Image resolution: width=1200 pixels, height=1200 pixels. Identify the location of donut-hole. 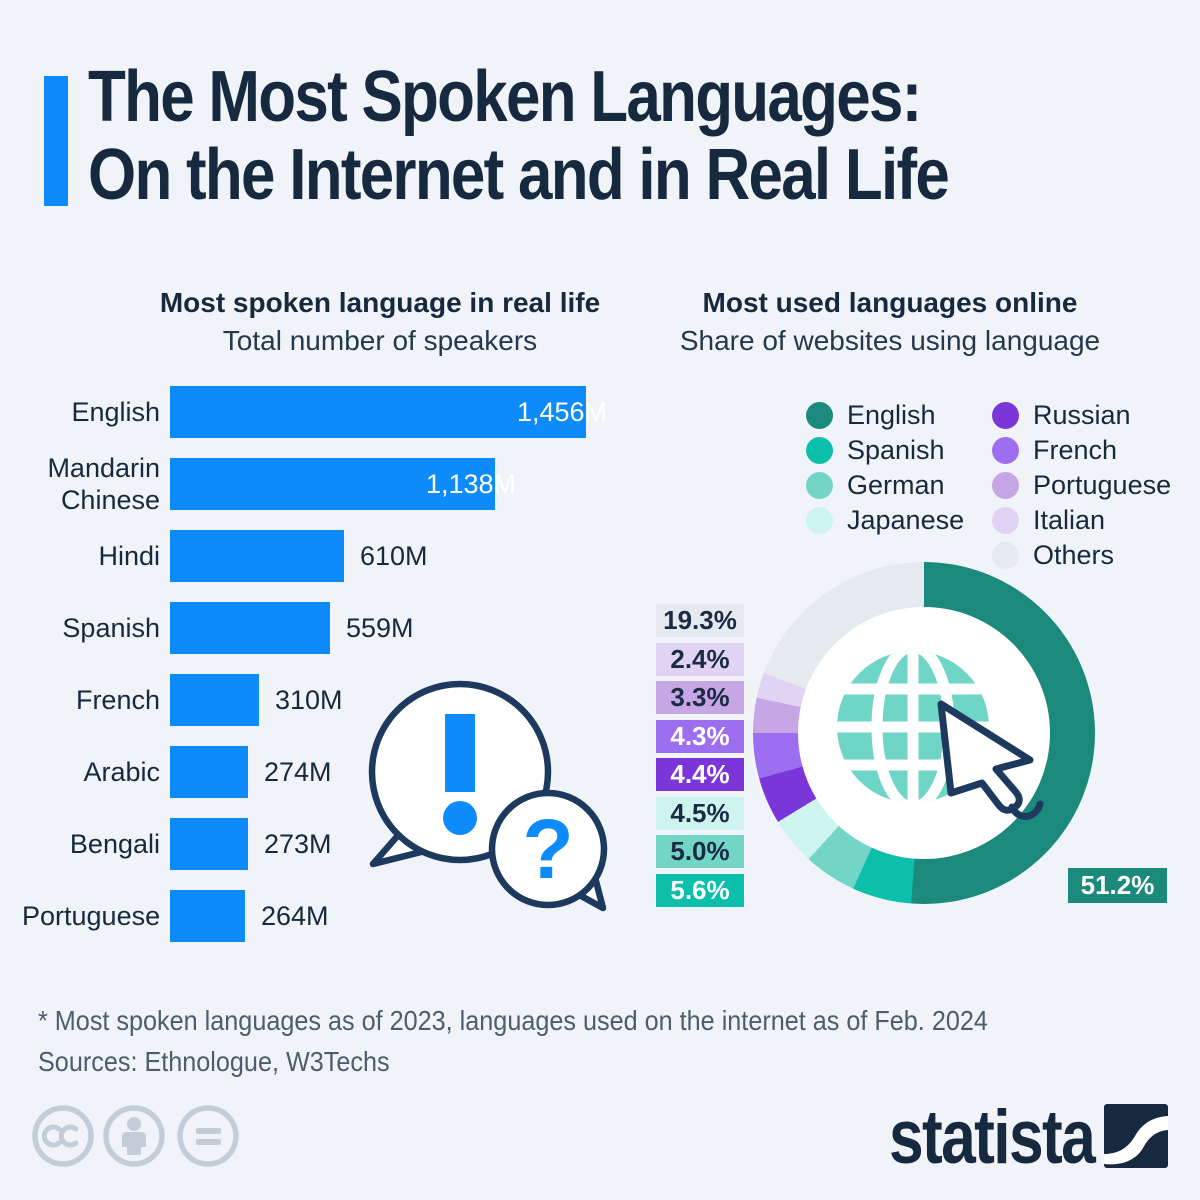
(924, 733).